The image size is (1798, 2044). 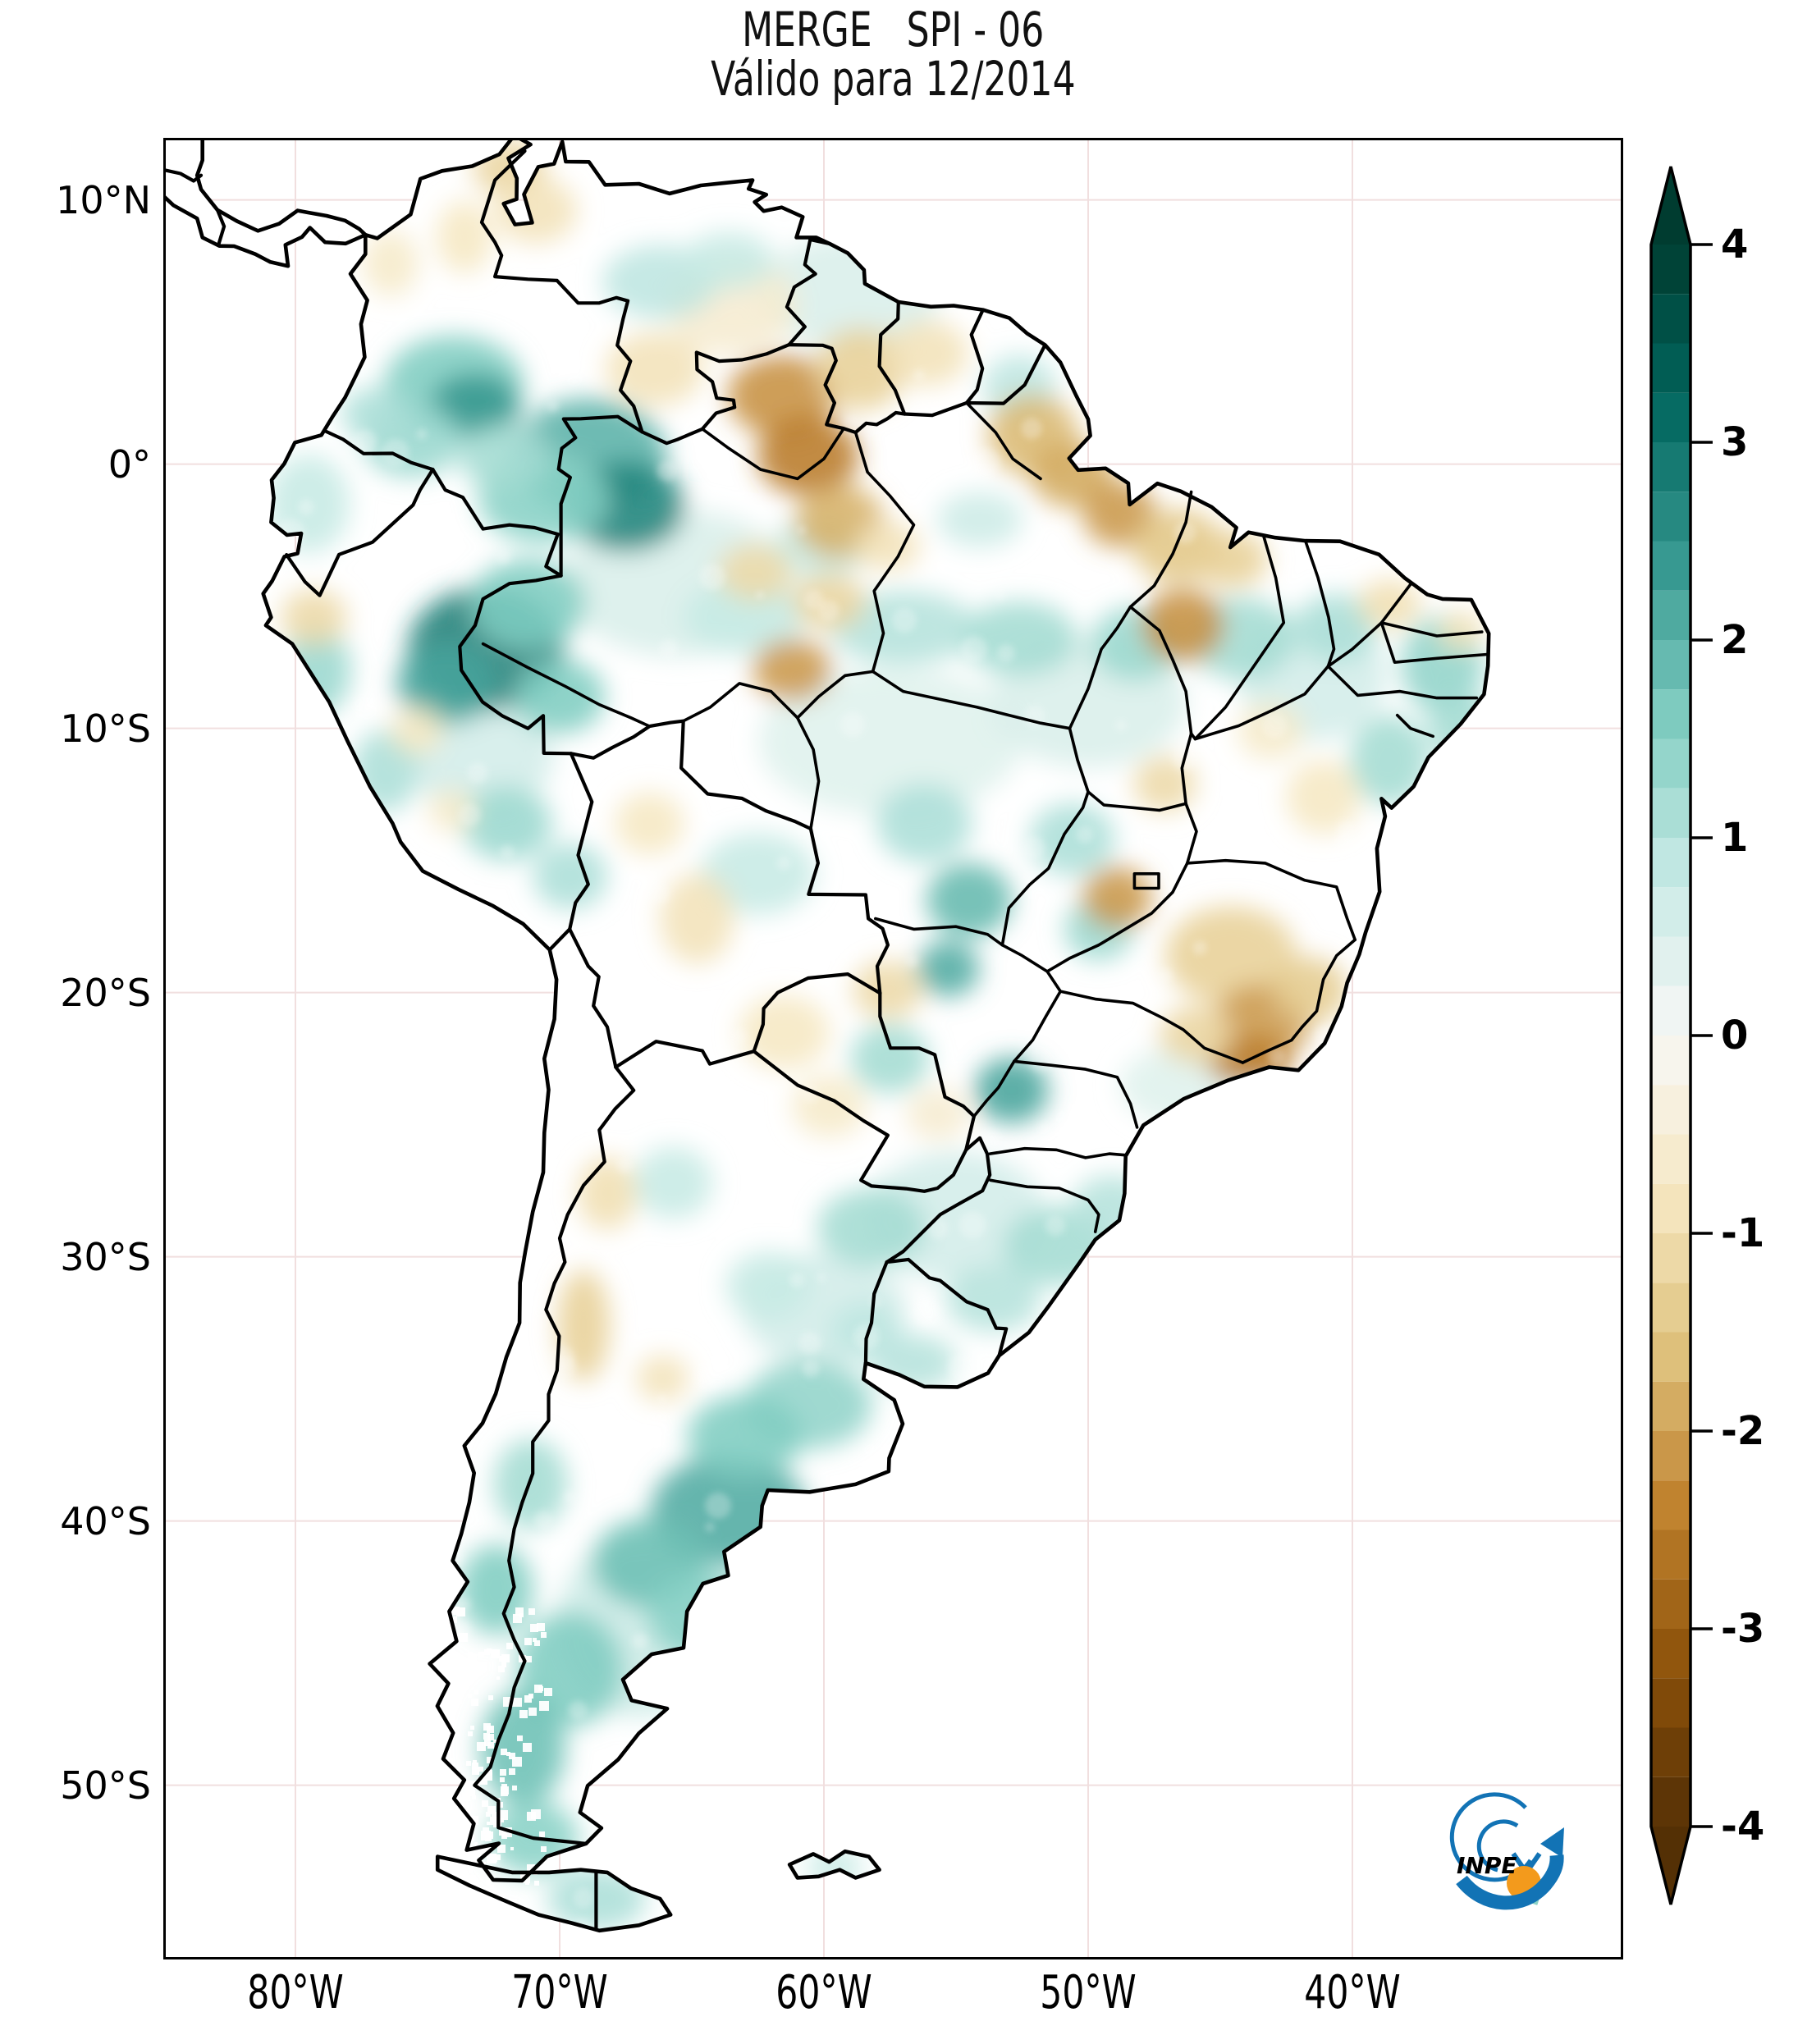 I want to click on spi-colorbar: 4 3 2 1 0 -1 -2 -3 -4, so click(x=1706, y=1035).